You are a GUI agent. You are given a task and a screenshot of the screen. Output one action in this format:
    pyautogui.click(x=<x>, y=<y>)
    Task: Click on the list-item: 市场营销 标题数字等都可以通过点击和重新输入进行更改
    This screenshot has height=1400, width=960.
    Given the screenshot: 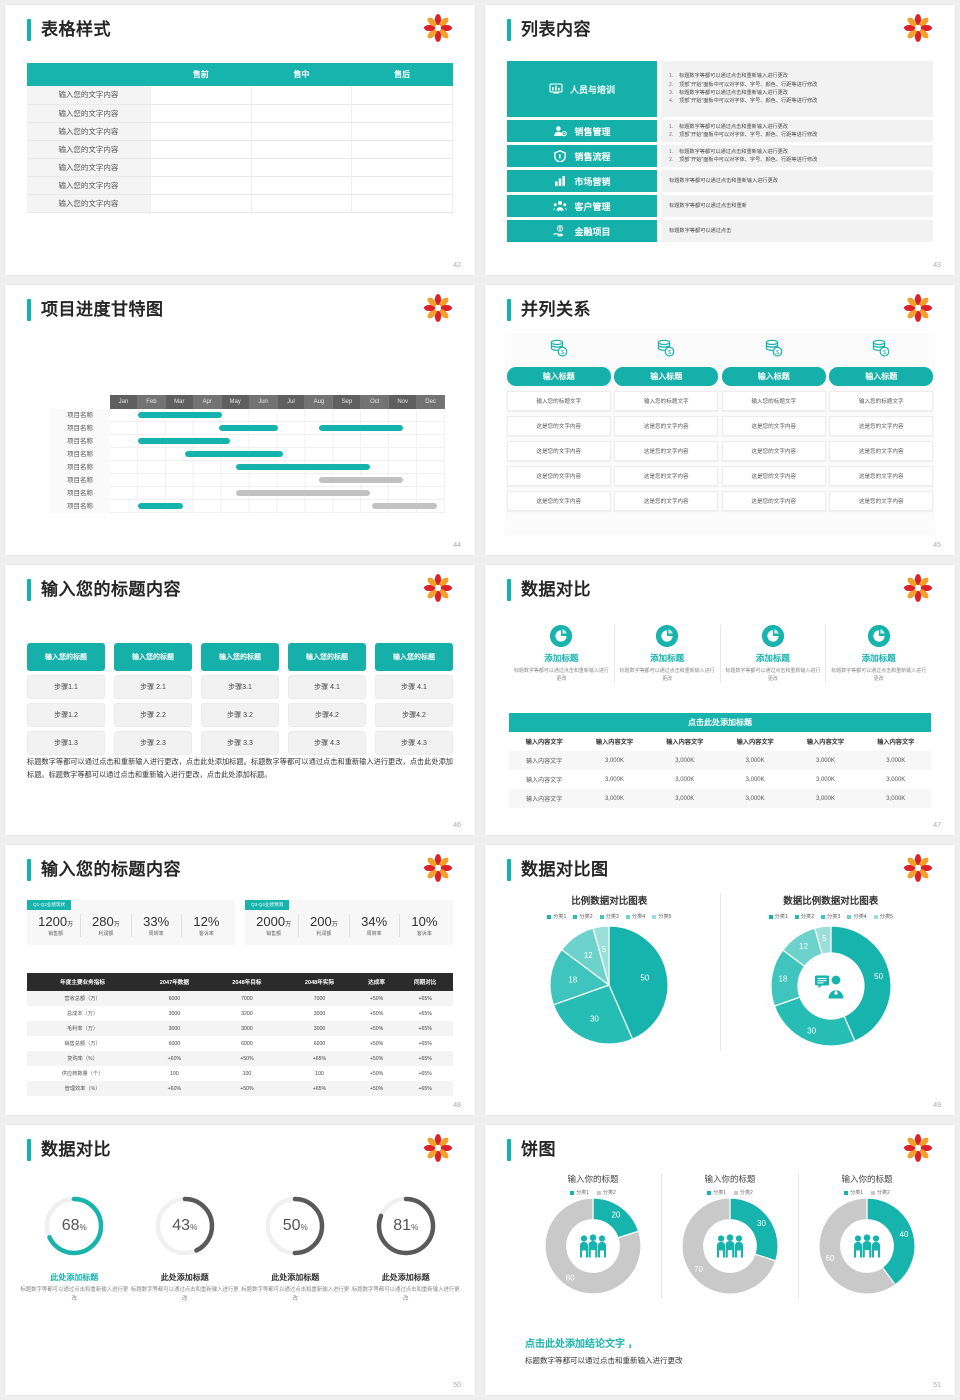 What is the action you would take?
    pyautogui.click(x=720, y=181)
    